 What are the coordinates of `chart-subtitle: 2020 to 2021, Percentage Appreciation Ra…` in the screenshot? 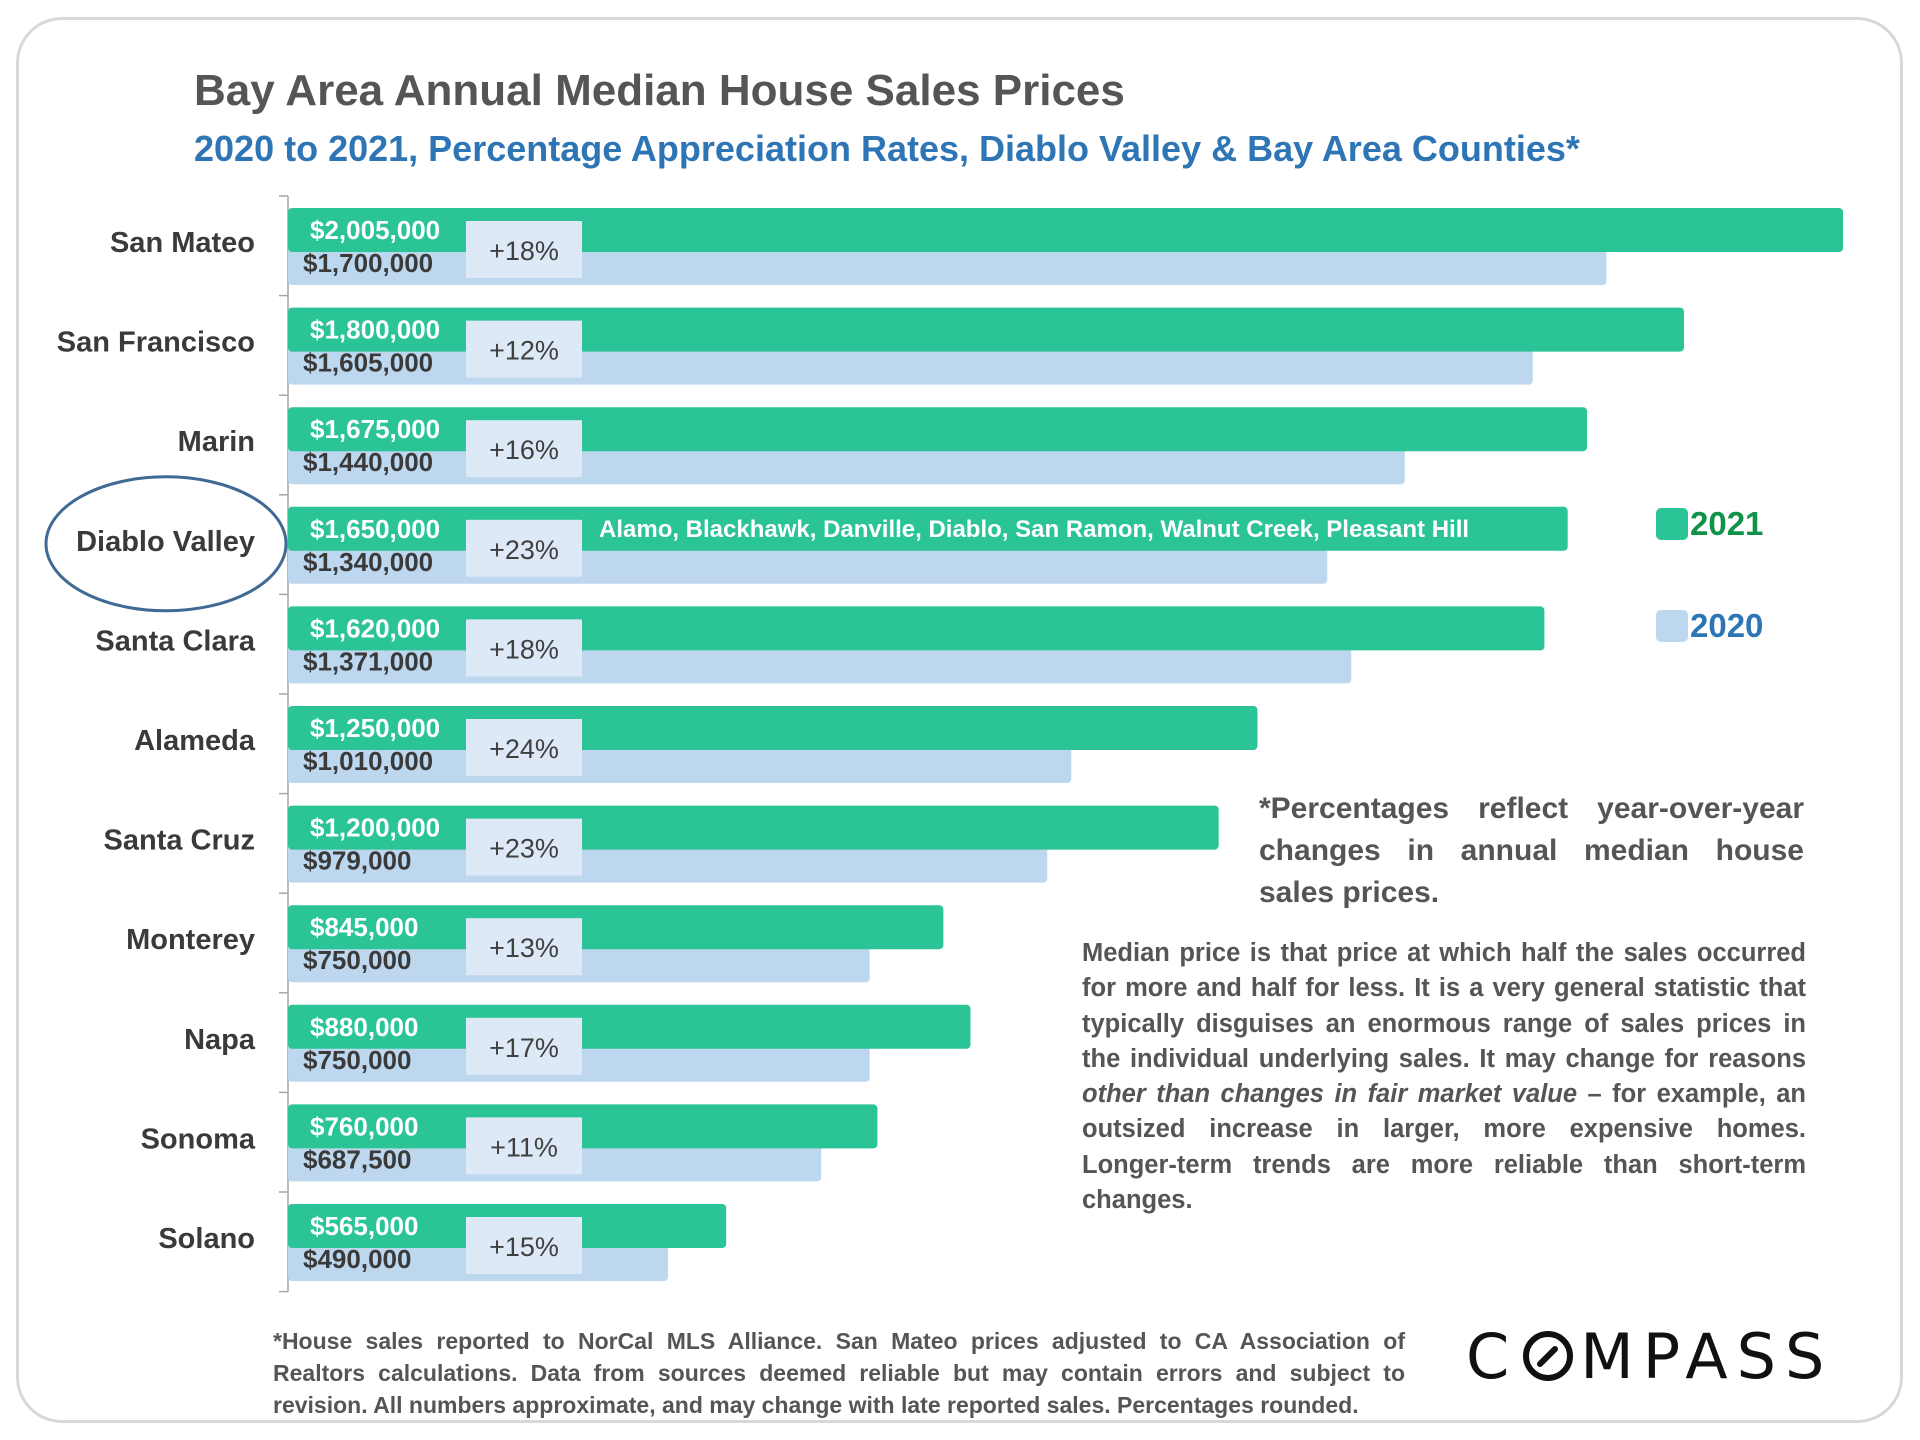 It's located at (887, 148).